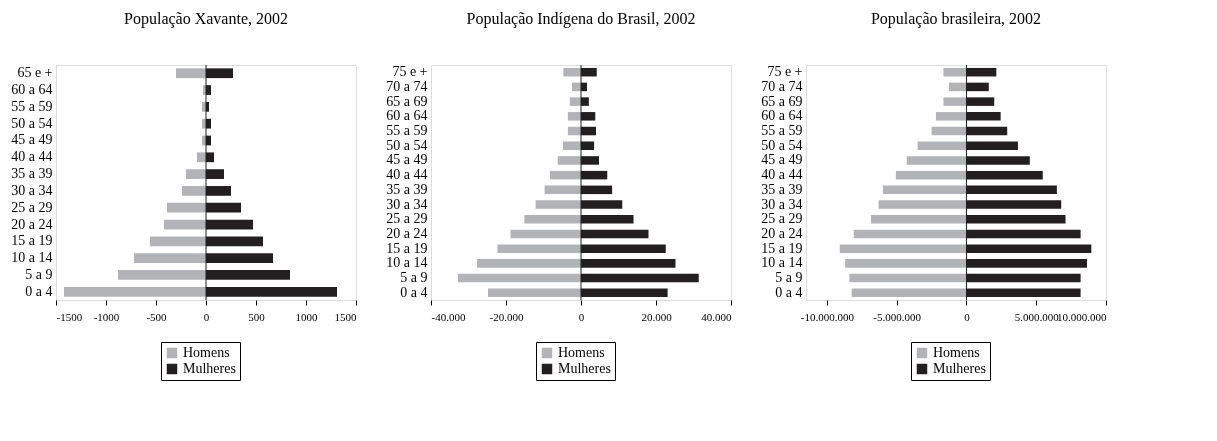 This screenshot has height=441, width=1217. I want to click on x-tick-label: 500, so click(257, 316).